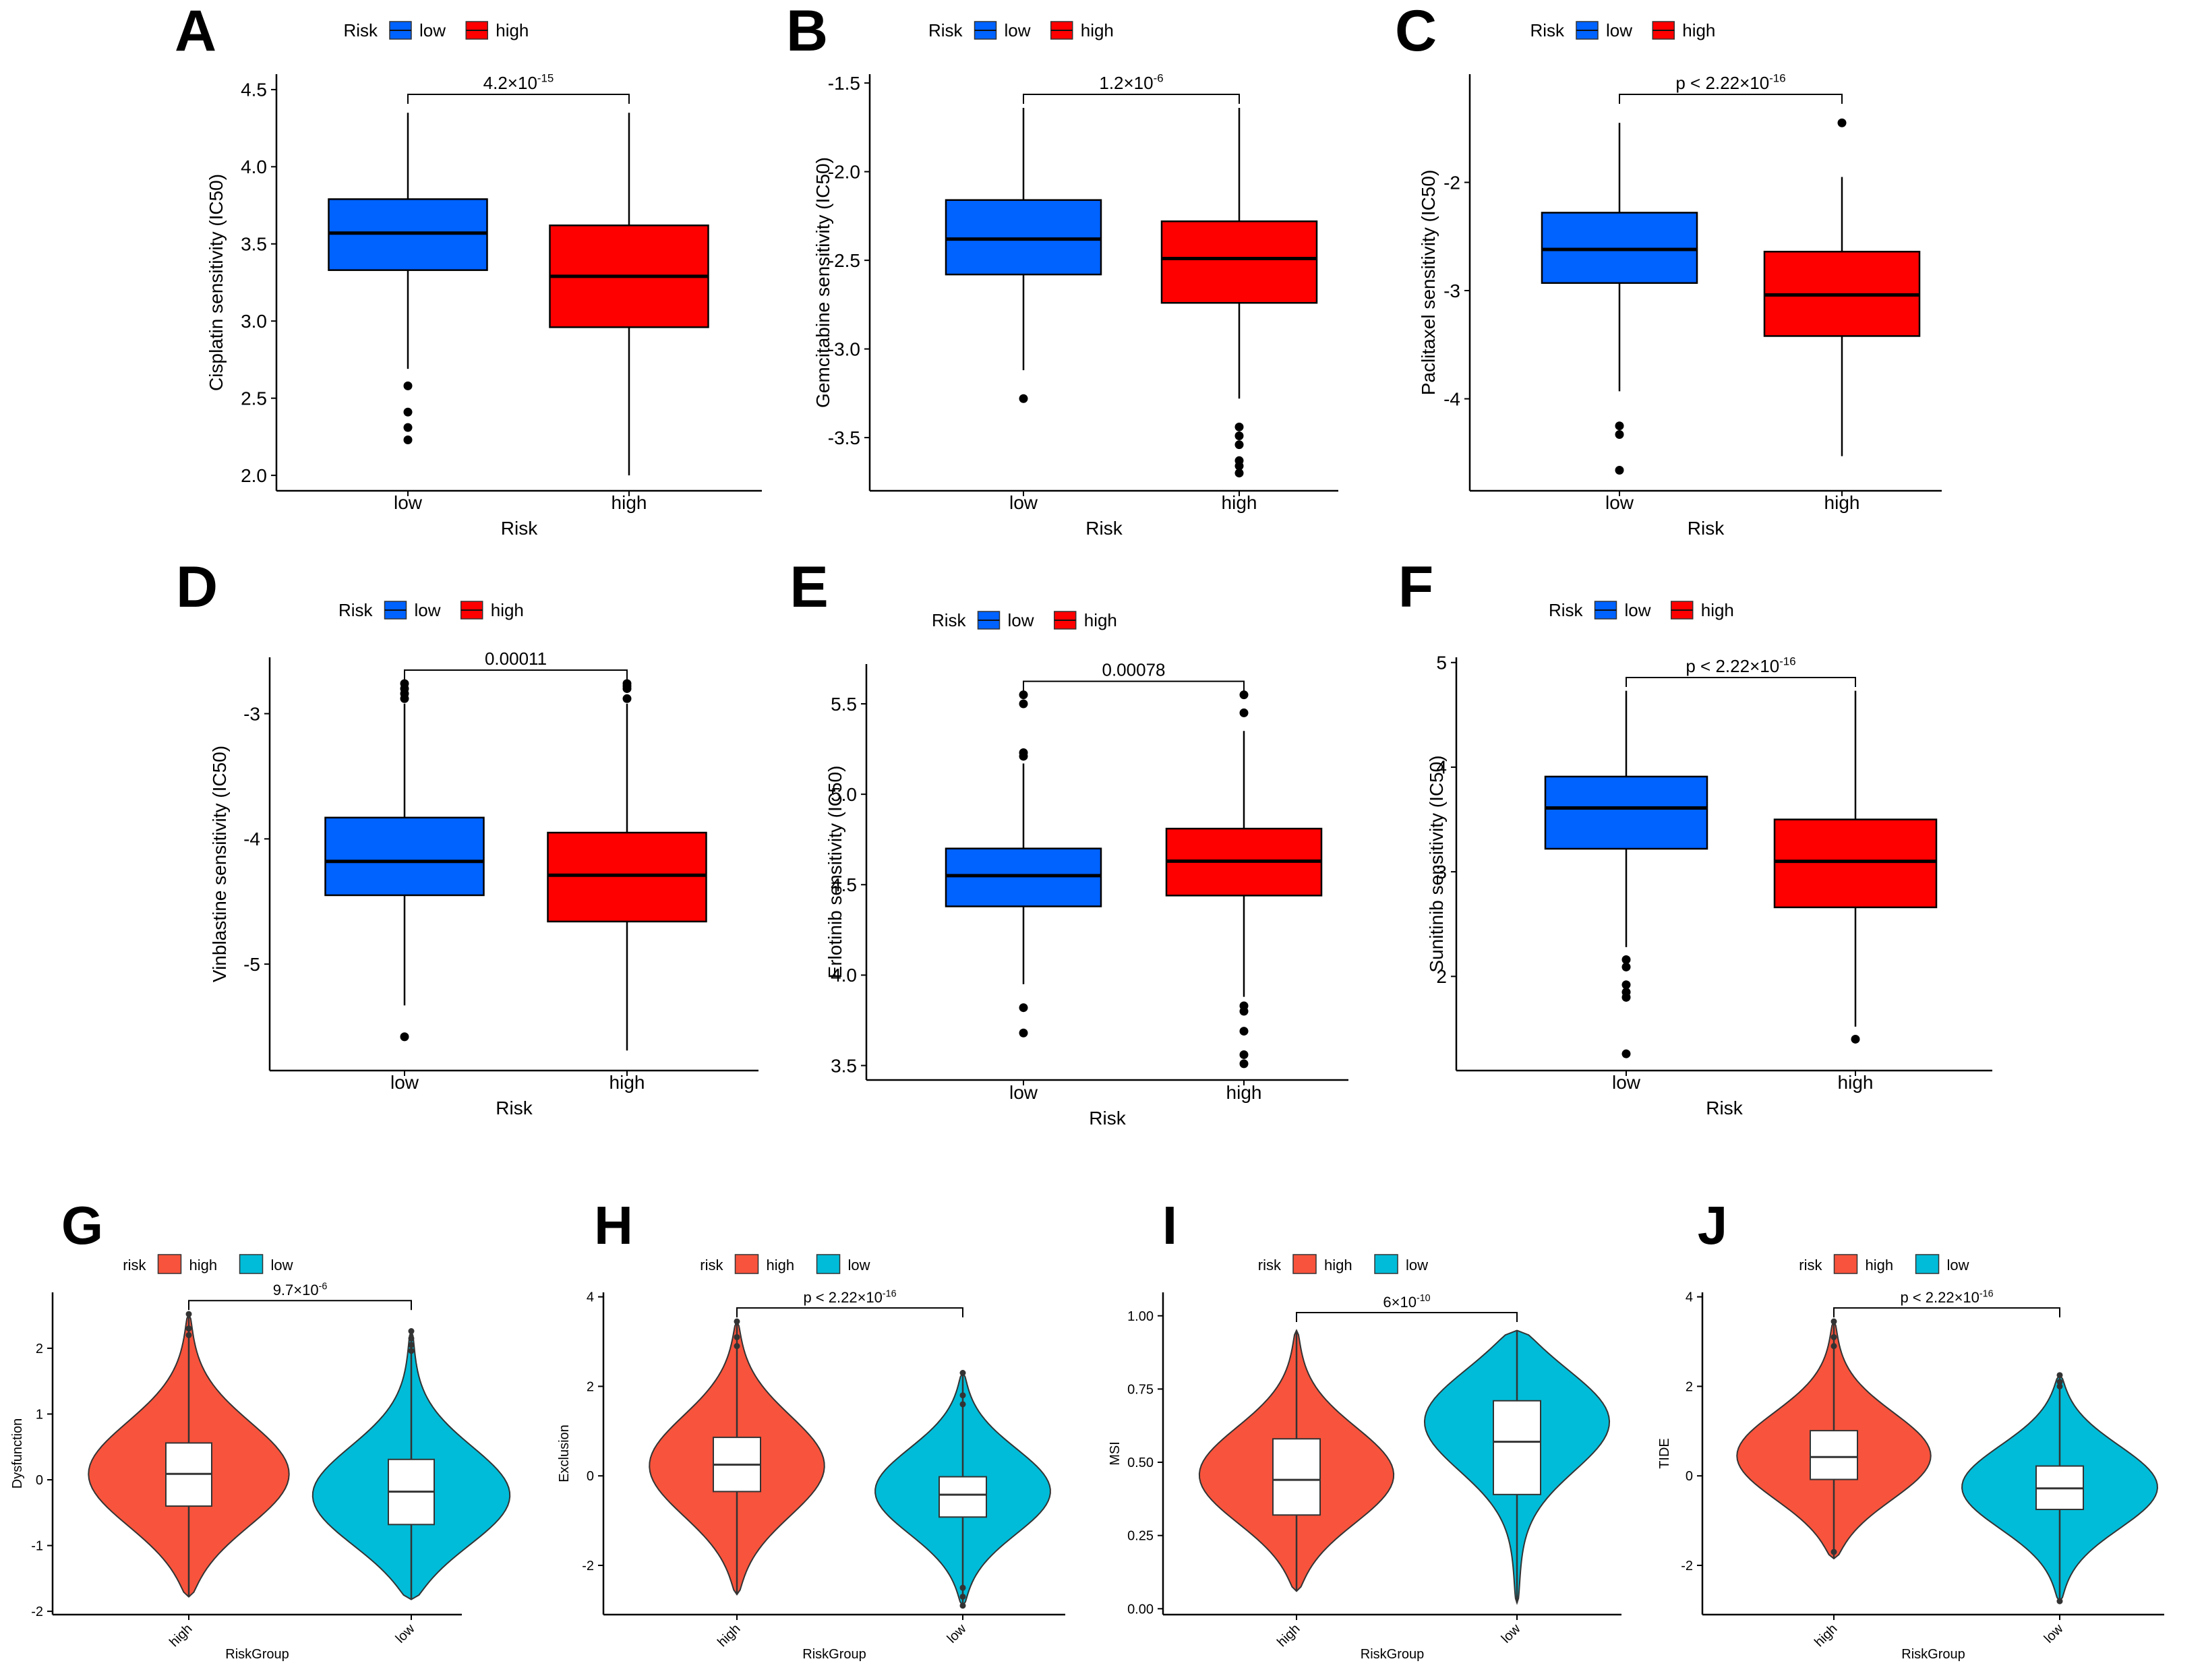 This screenshot has width=2204, height=1680. I want to click on panel-label: B, so click(807, 31).